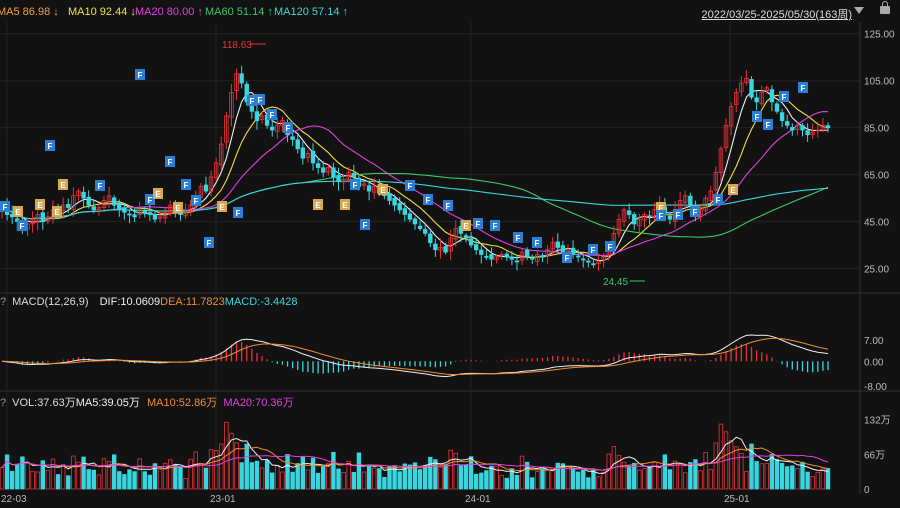  I want to click on low-price-label: 24.45, so click(615, 282).